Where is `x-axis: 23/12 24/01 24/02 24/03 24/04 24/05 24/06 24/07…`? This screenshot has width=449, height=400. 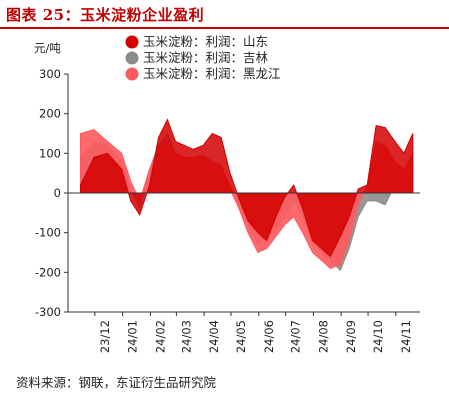 x-axis: 23/12 24/01 24/02 24/03 24/04 24/05 24/06 24/07… is located at coordinates (244, 332).